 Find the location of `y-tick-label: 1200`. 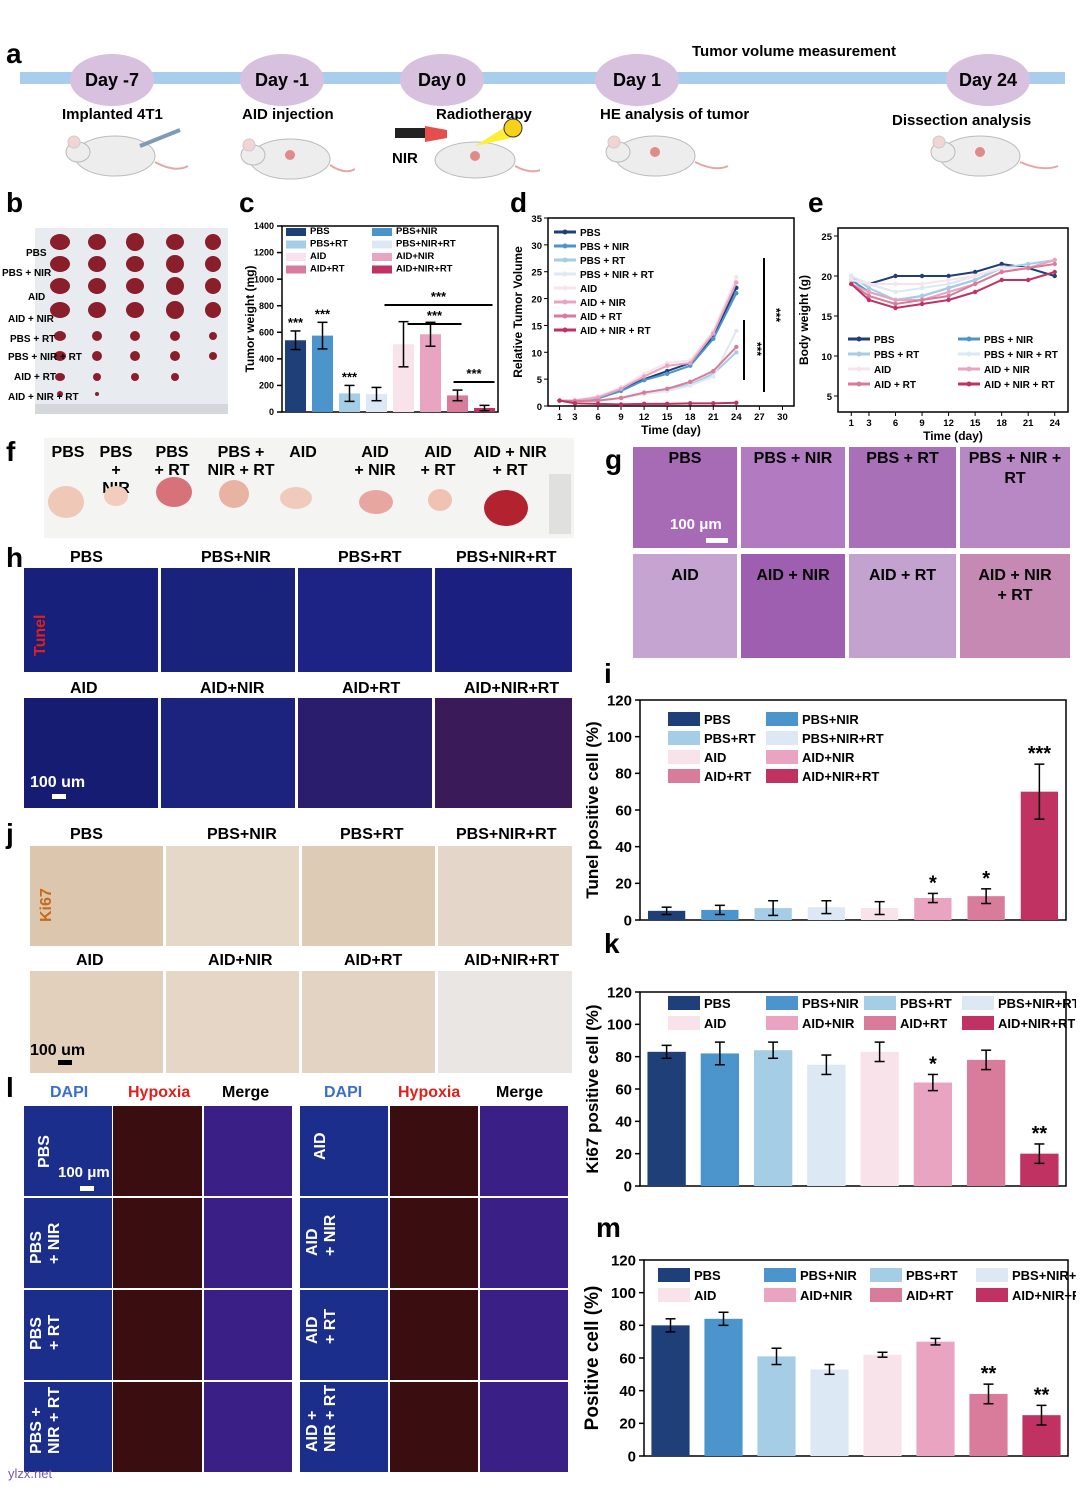

y-tick-label: 1200 is located at coordinates (264, 253).